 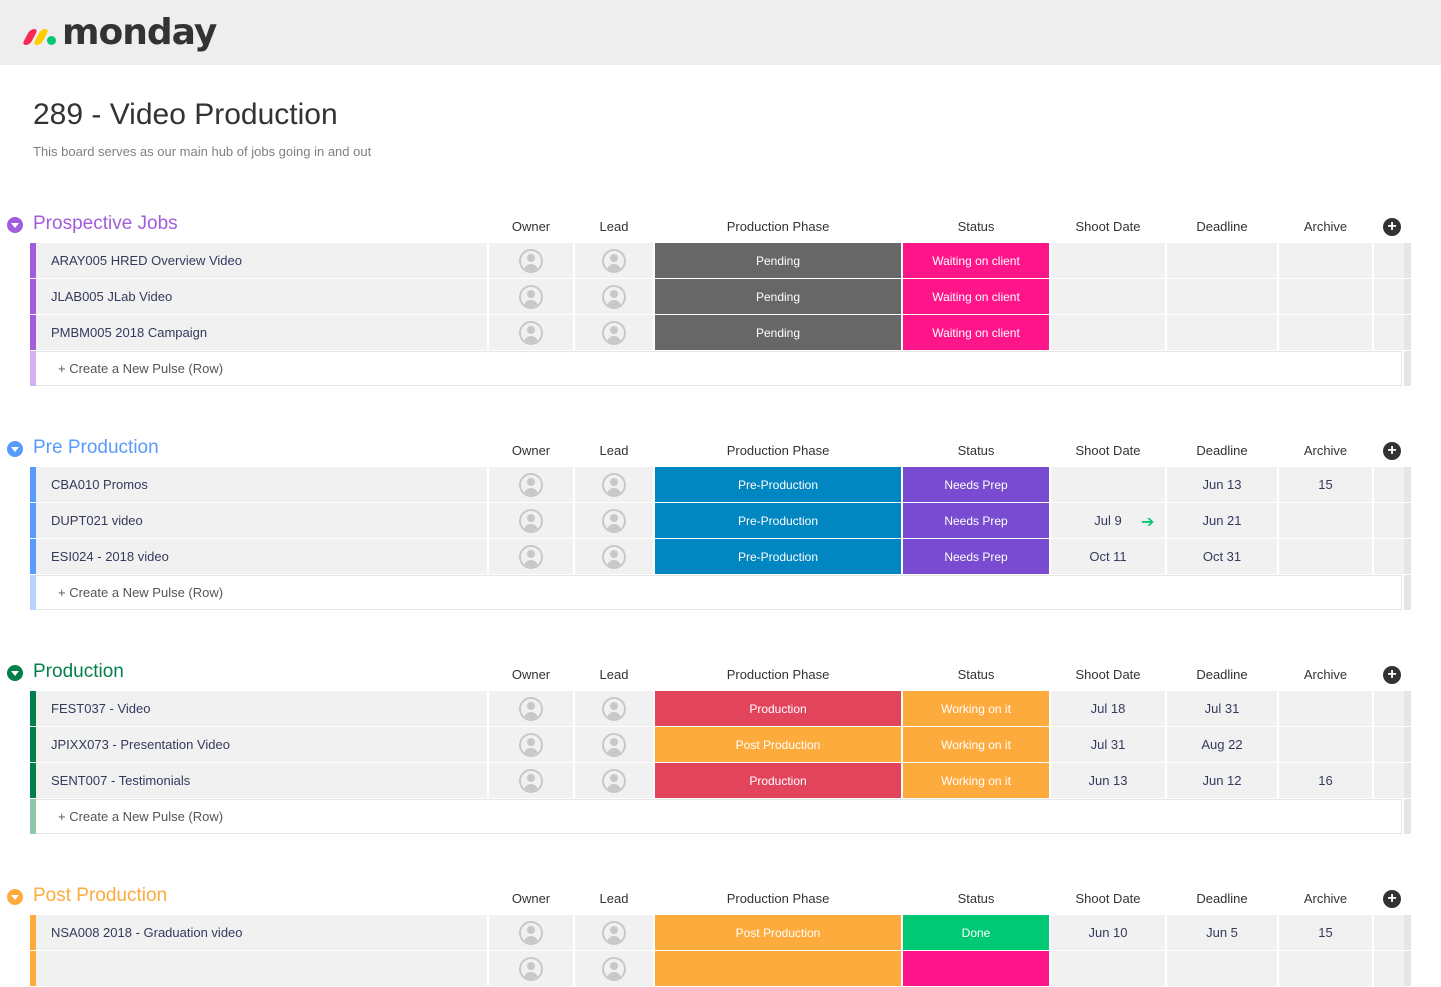 I want to click on pulse-name: ARAY005 HRED Overview Video, so click(x=261, y=260).